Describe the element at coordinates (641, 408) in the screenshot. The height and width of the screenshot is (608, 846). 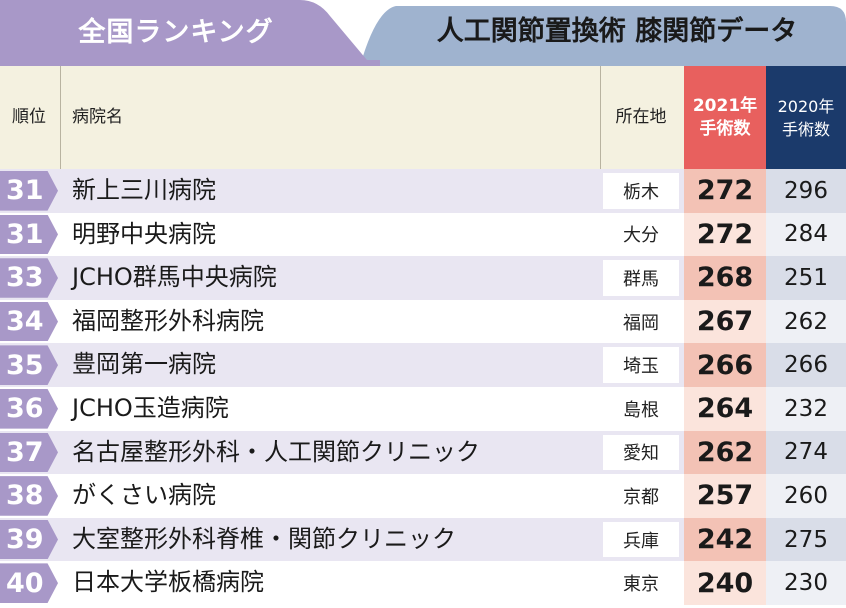
I see `location-cell: 島根` at that location.